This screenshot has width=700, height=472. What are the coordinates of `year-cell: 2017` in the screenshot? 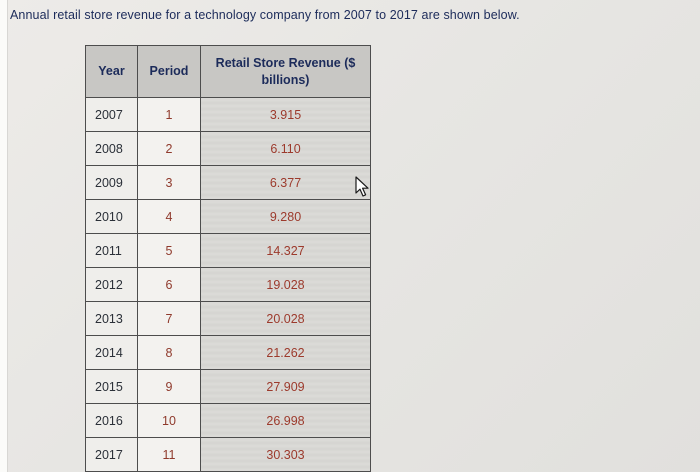 It's located at (111, 454).